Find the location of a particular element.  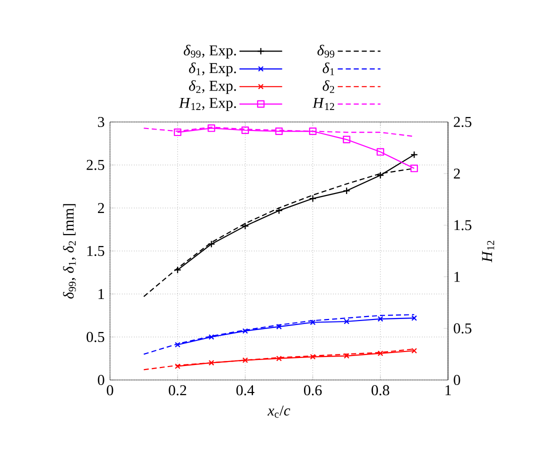

y-tick-label: 1 is located at coordinates (101, 294).